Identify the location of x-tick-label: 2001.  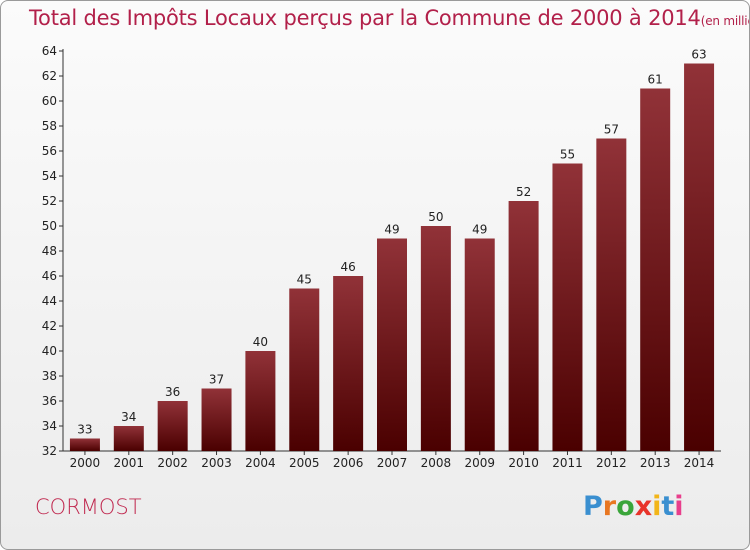
(129, 463).